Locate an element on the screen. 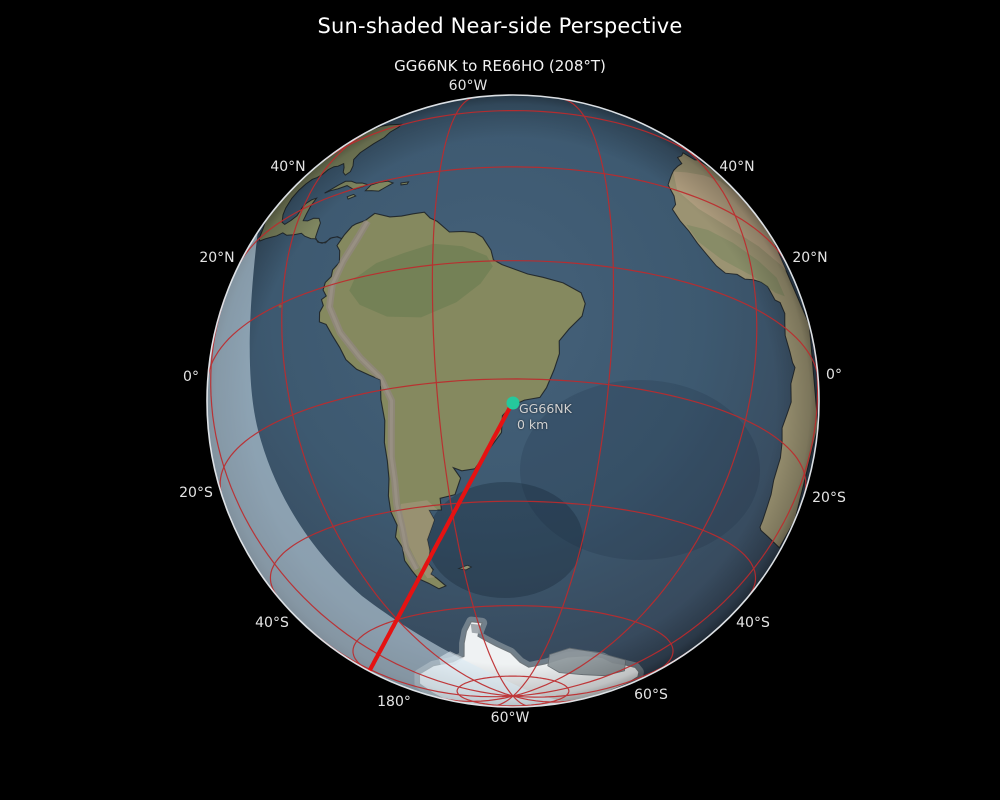 Image resolution: width=1000 pixels, height=800 pixels. figure-subtitle: GG66NK to RE66HO (208°T) is located at coordinates (500, 66).